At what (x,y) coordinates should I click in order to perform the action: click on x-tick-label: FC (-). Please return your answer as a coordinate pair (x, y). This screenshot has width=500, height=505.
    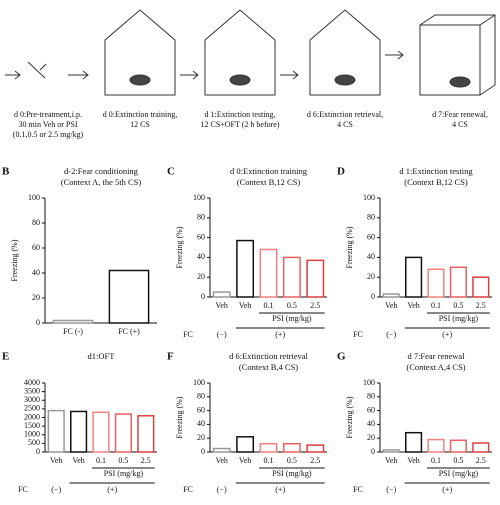
    Looking at the image, I should click on (73, 331).